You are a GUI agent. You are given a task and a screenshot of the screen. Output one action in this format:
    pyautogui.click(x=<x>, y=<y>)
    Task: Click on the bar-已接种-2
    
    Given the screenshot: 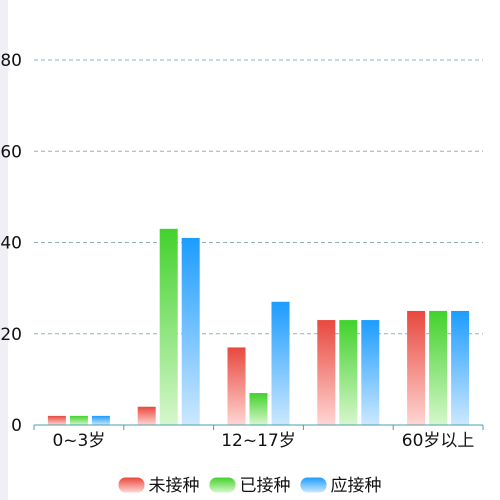 What is the action you would take?
    pyautogui.click(x=258, y=409)
    